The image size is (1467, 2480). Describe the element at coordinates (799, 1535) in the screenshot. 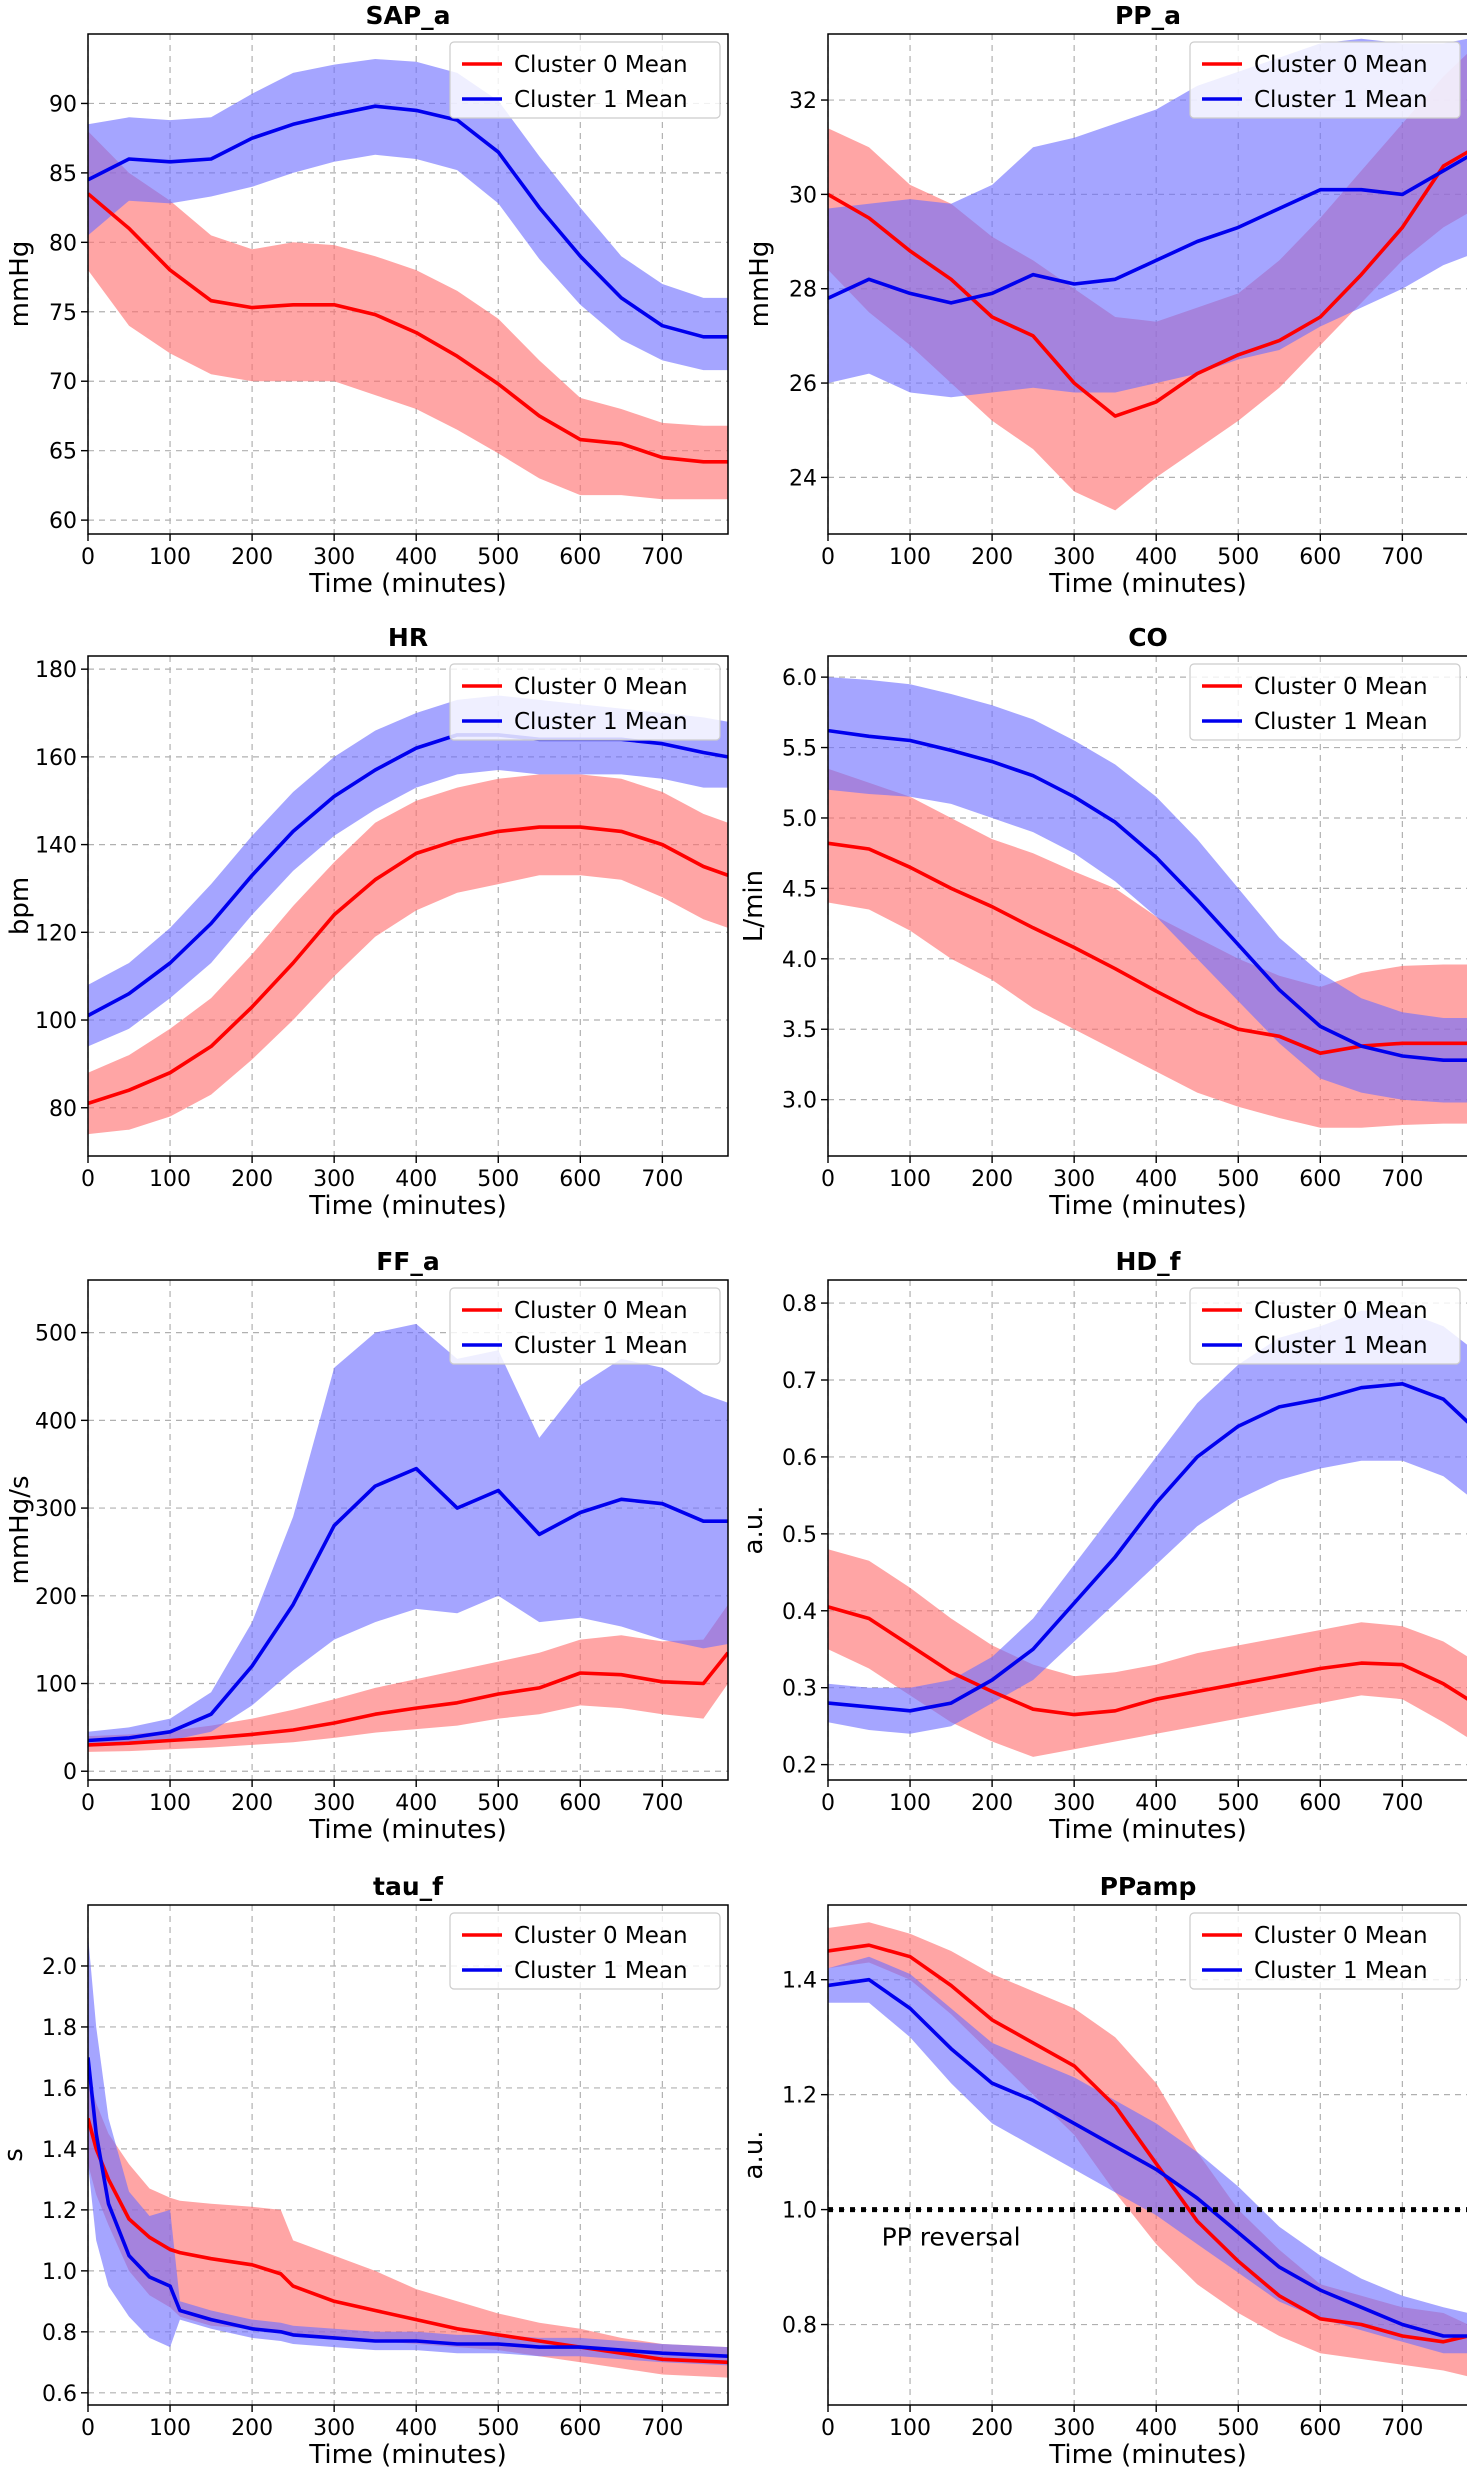

I see `y-tick-label: 0.5` at that location.